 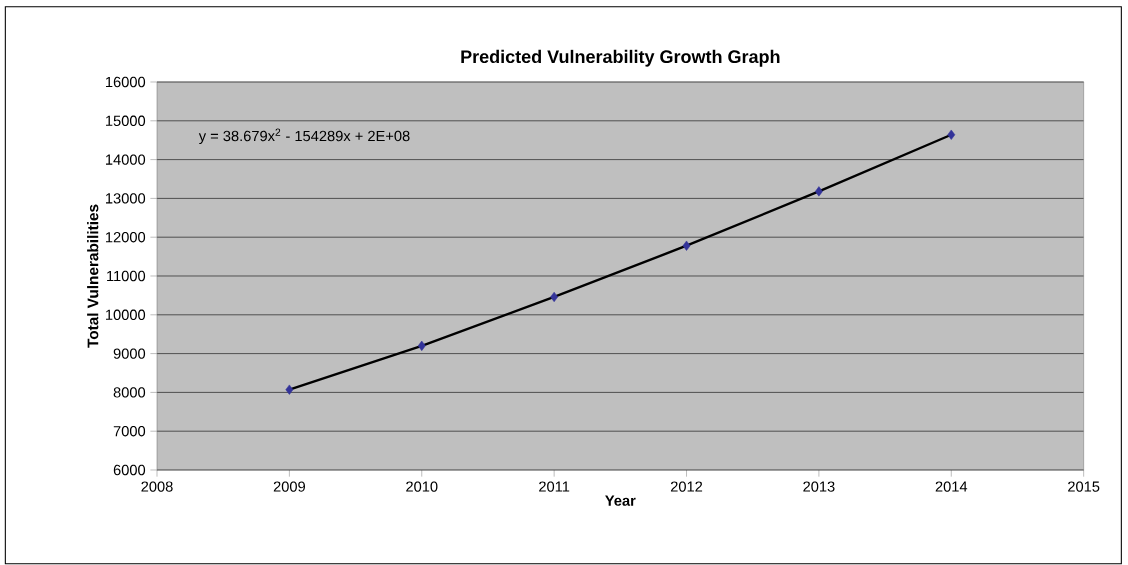 What do you see at coordinates (620, 500) in the screenshot?
I see `x-axis-title: Year` at bounding box center [620, 500].